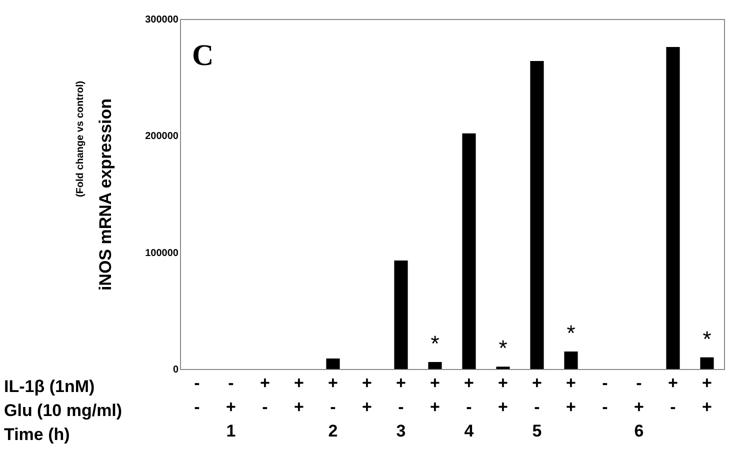  Describe the element at coordinates (401, 407) in the screenshot. I see `x-tick-label: + - 3` at that location.